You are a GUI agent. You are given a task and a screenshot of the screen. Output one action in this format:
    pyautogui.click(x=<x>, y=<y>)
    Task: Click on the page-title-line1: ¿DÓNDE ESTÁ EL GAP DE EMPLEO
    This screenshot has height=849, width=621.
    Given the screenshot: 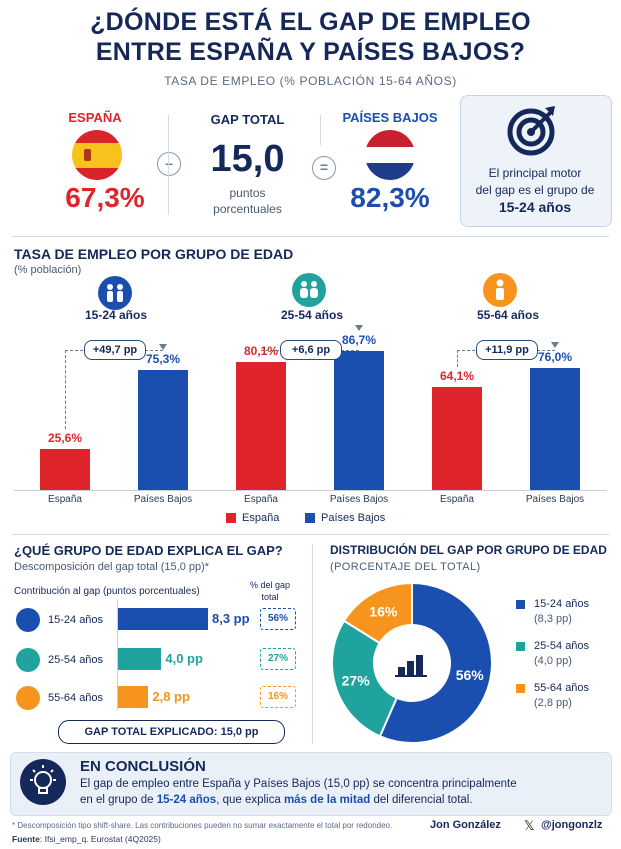 What is the action you would take?
    pyautogui.click(x=310, y=22)
    